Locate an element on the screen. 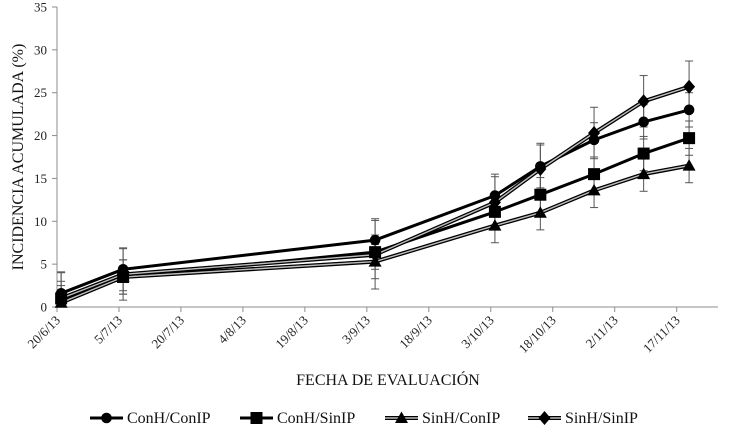 This screenshot has height=438, width=729. y-tick-label: 15 is located at coordinates (40, 178).